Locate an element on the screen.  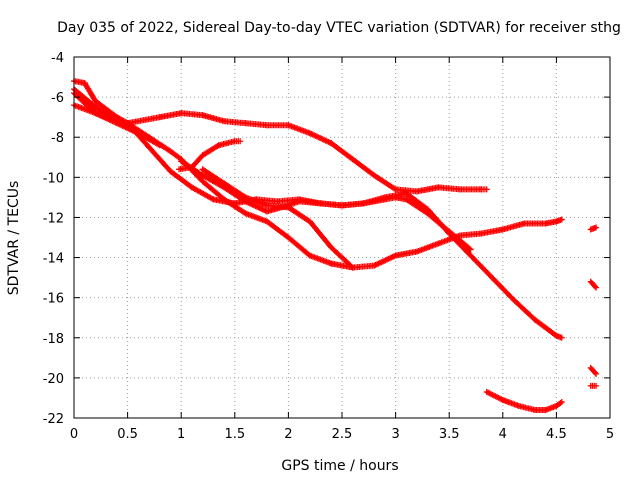
y-tick-label: -22 is located at coordinates (53, 419).